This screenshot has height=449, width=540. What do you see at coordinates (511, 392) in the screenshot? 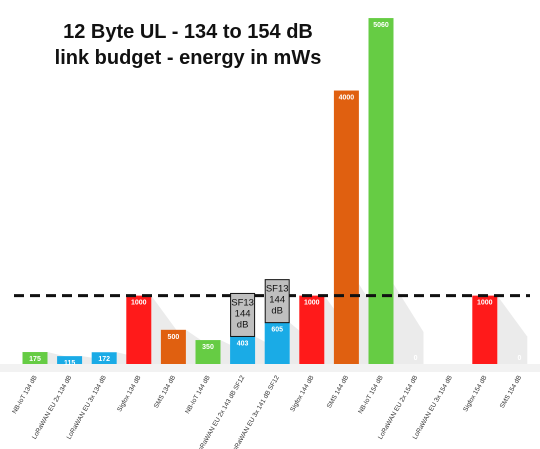
I see `category-label-14: SMS 154 dB` at bounding box center [511, 392].